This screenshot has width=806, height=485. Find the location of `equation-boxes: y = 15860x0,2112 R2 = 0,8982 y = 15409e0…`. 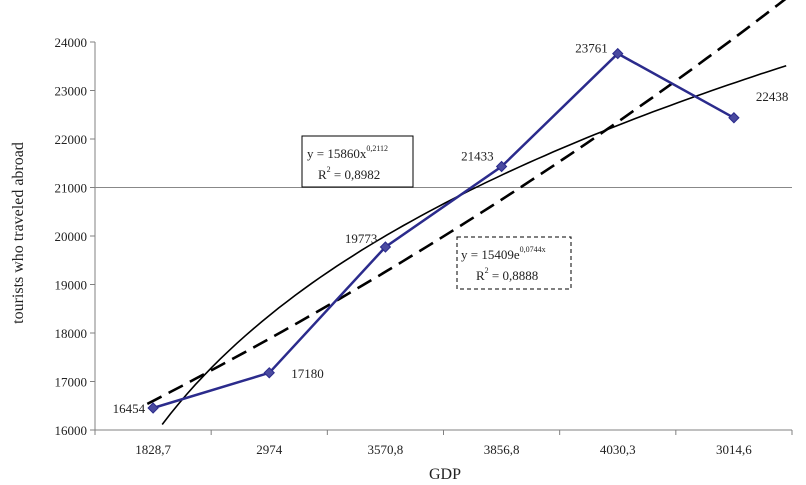

equation-boxes: y = 15860x0,2112 R2 = 0,8982 y = 15409e0… is located at coordinates (436, 212).